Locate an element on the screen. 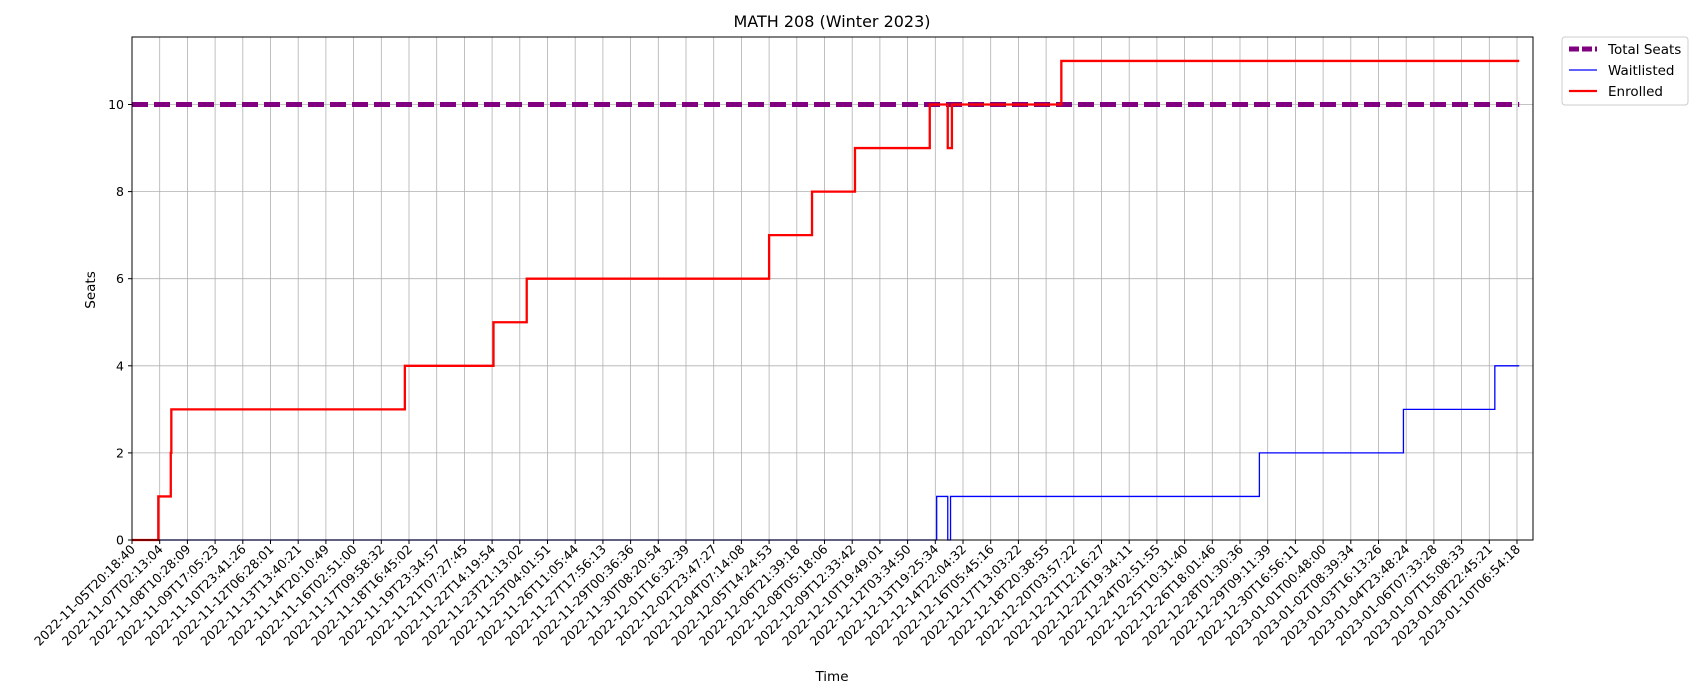 Image resolution: width=1700 pixels, height=700 pixels. y-tick-label: 4 is located at coordinates (120, 365).